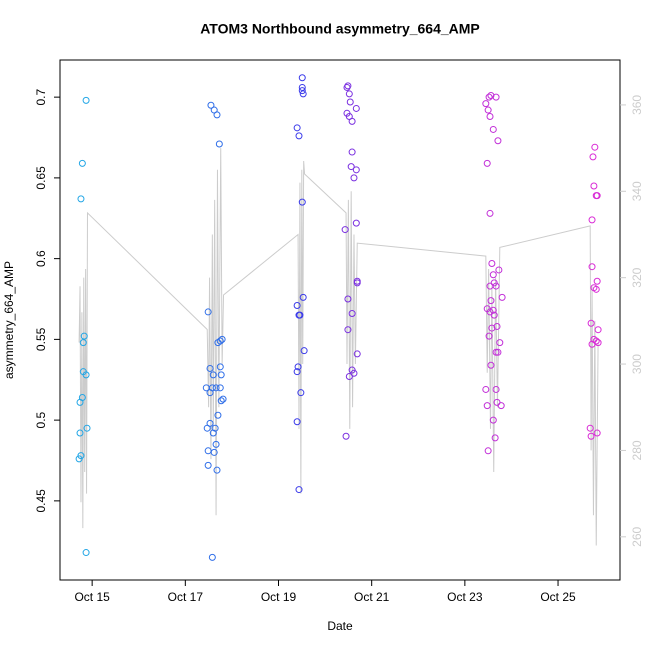  I want to click on x-tick-label: Oct 17, so click(186, 597).